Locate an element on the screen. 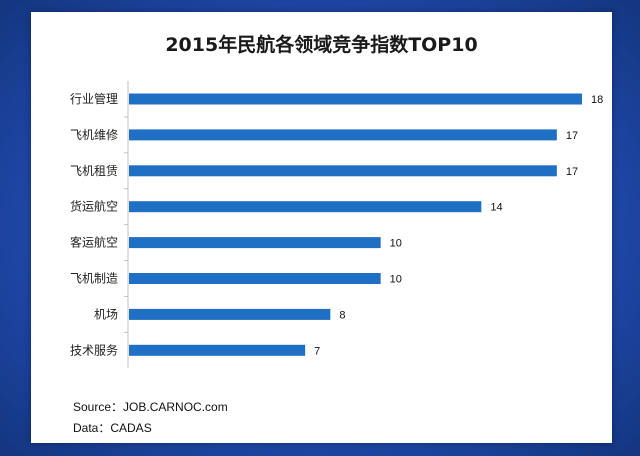 This screenshot has height=456, width=640. data-label: 14 is located at coordinates (496, 208).